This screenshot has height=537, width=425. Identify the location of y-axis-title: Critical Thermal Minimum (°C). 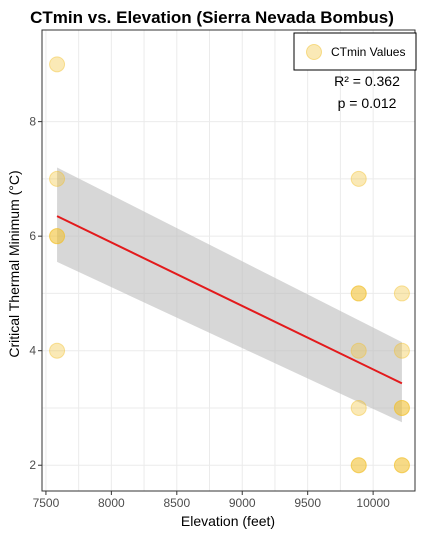
(14, 263).